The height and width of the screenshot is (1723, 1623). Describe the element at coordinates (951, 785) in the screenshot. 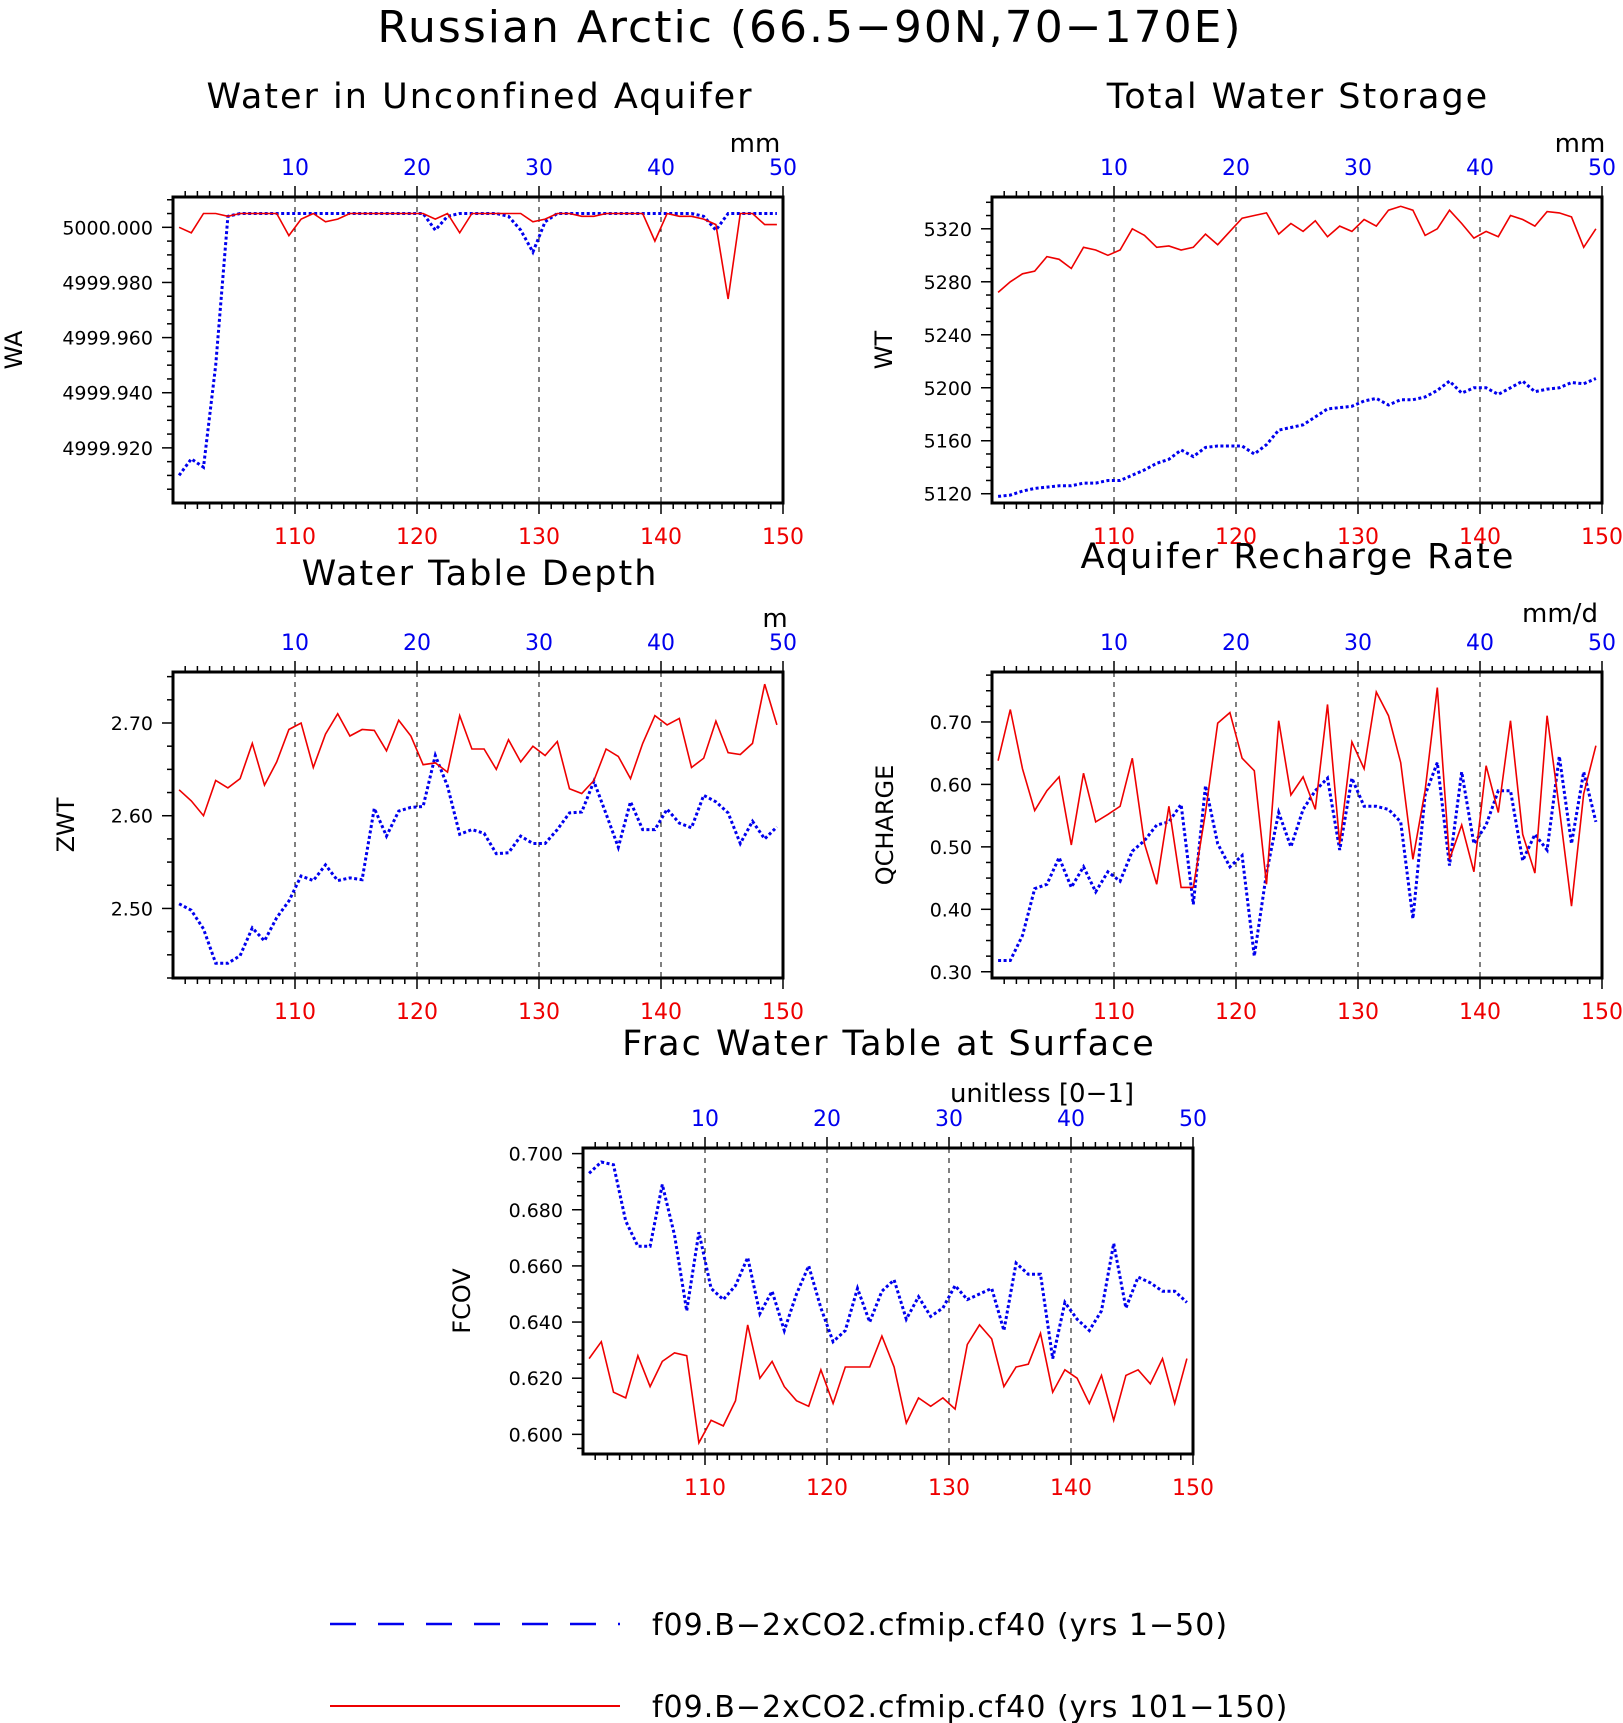

I see `y-tick-label: 0.60` at that location.